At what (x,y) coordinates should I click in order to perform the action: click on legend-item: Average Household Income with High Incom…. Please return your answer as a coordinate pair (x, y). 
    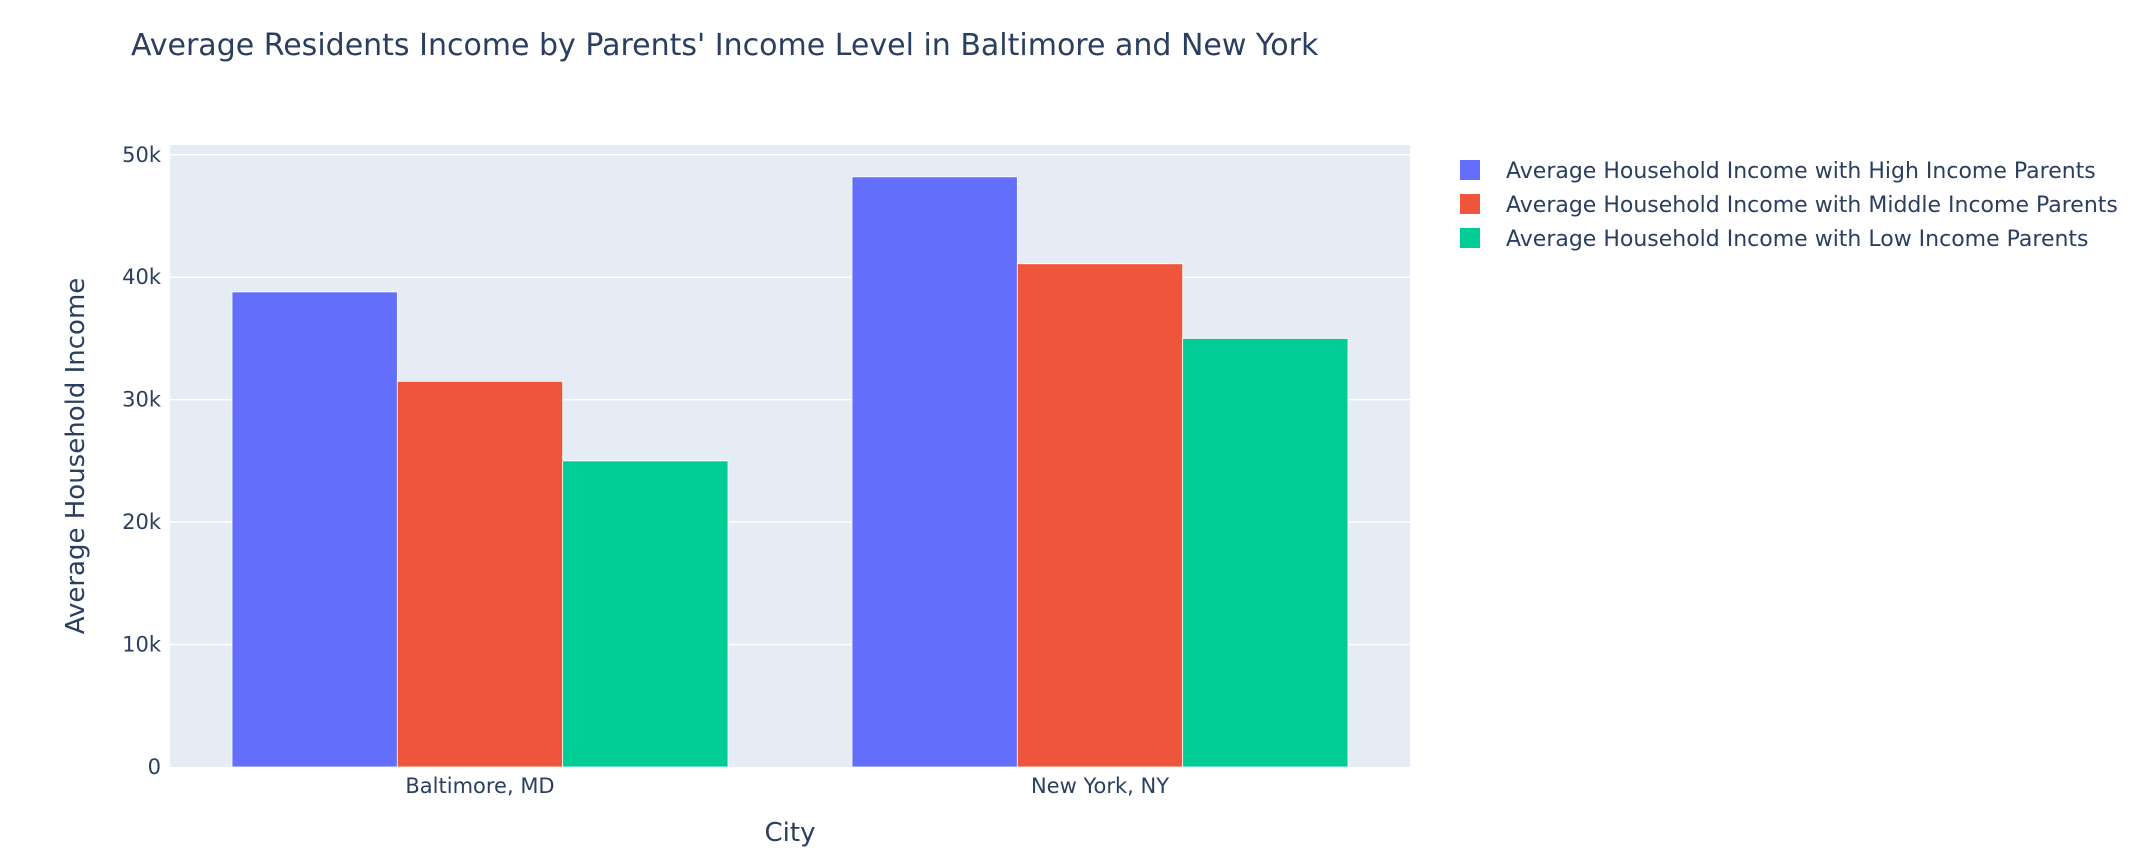
    Looking at the image, I should click on (1778, 171).